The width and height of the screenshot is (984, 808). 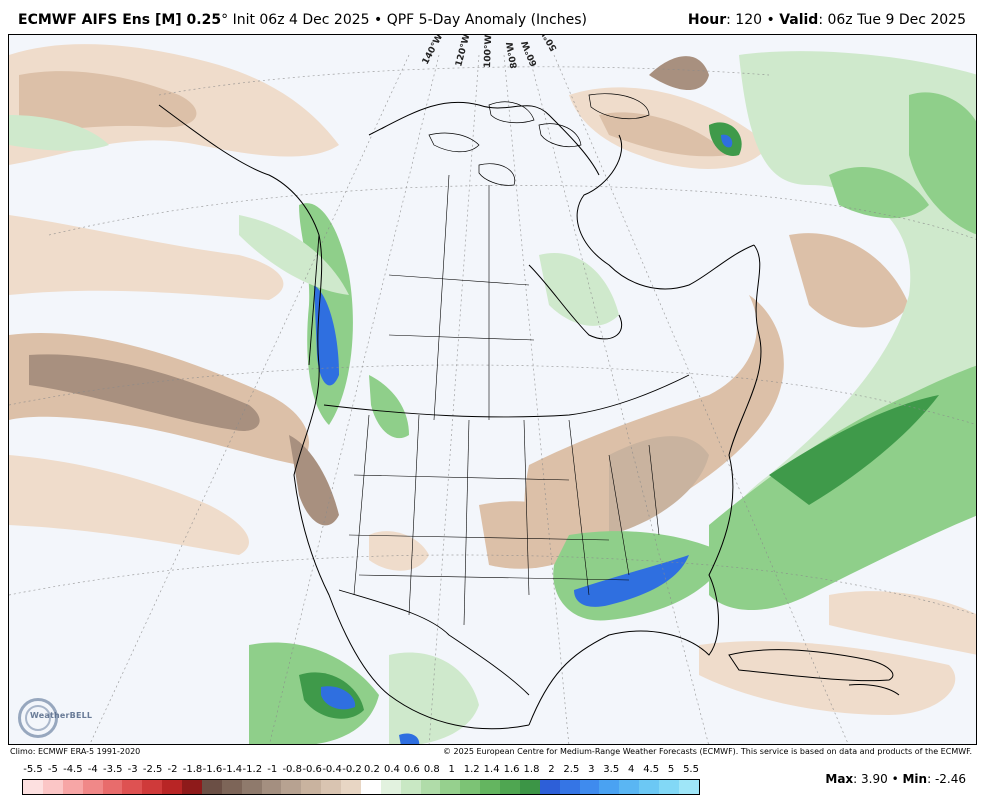 I want to click on colorbar-tick-label: 5, so click(x=671, y=769).